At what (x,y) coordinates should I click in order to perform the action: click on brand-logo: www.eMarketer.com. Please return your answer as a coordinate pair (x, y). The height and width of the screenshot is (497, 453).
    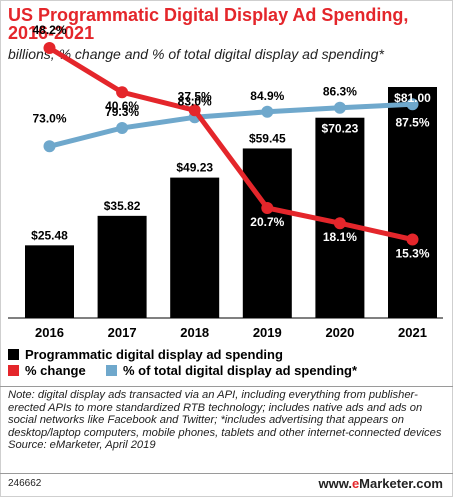
    Looking at the image, I should click on (380, 483).